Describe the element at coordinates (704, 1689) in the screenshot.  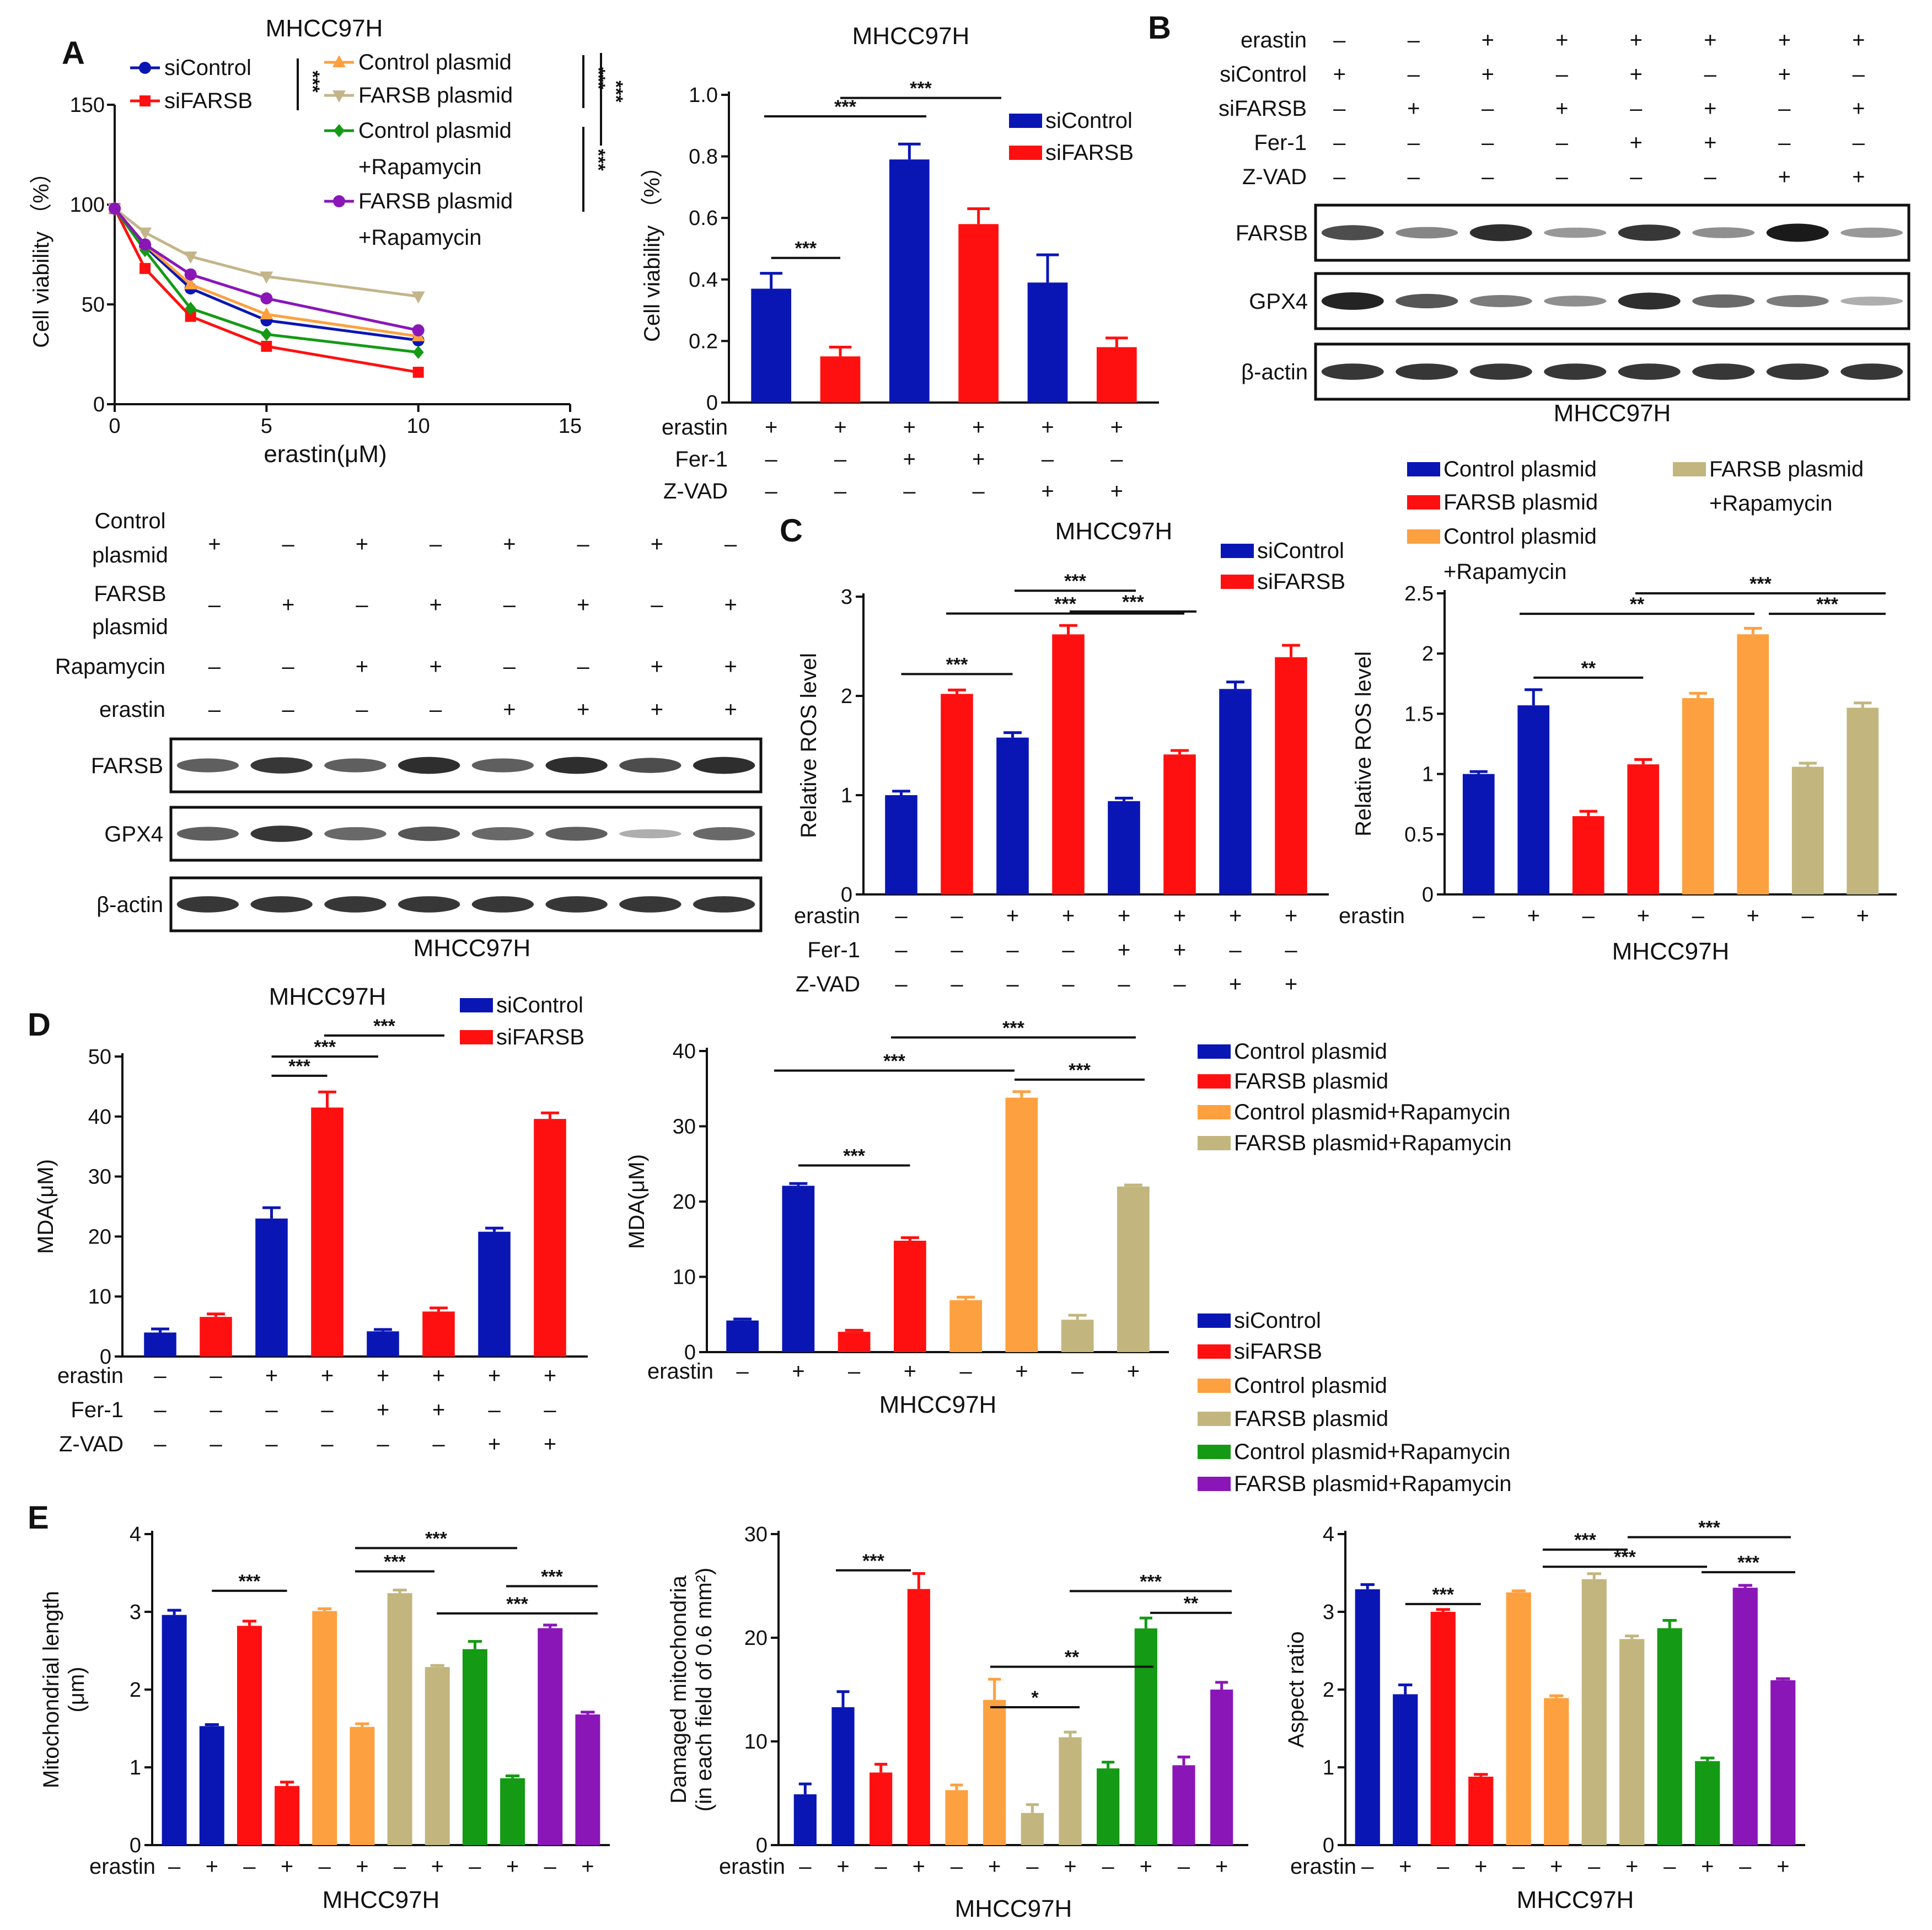
I see `y-axis-label: (in each field of 0.6 mm²)` at that location.